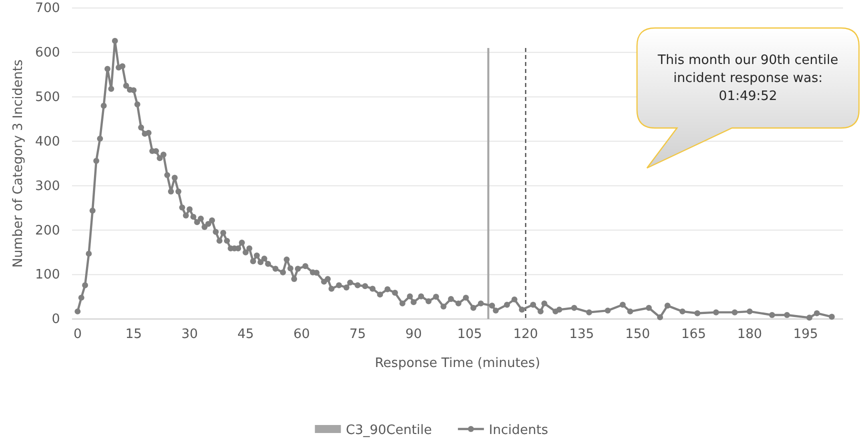 The image size is (863, 439). I want to click on legend-label: C3_90Centile, so click(389, 430).